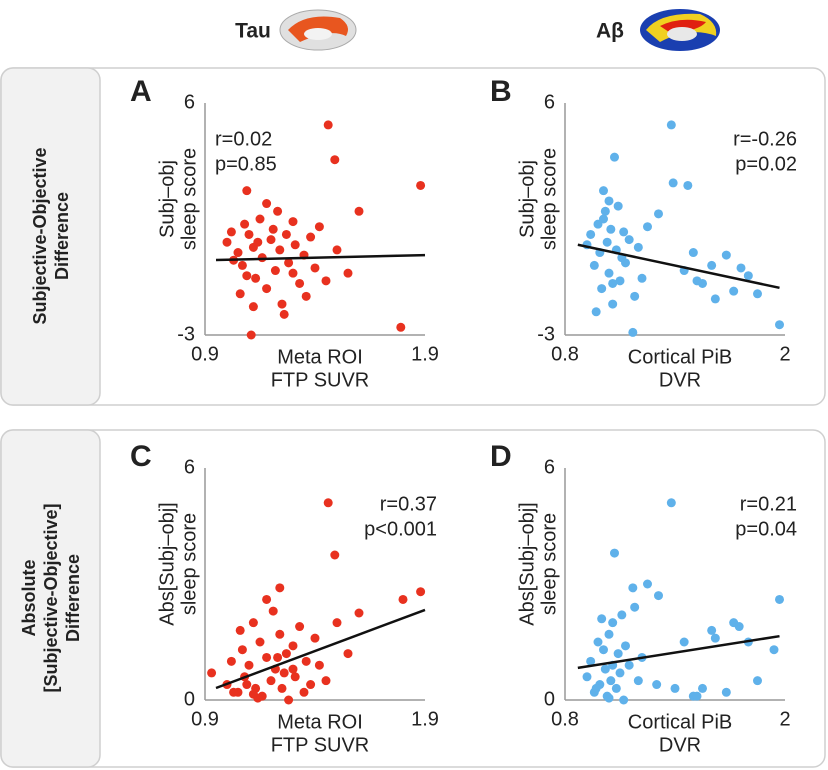 The image size is (828, 770). Describe the element at coordinates (62, 236) in the screenshot. I see `row-label: Difference` at that location.